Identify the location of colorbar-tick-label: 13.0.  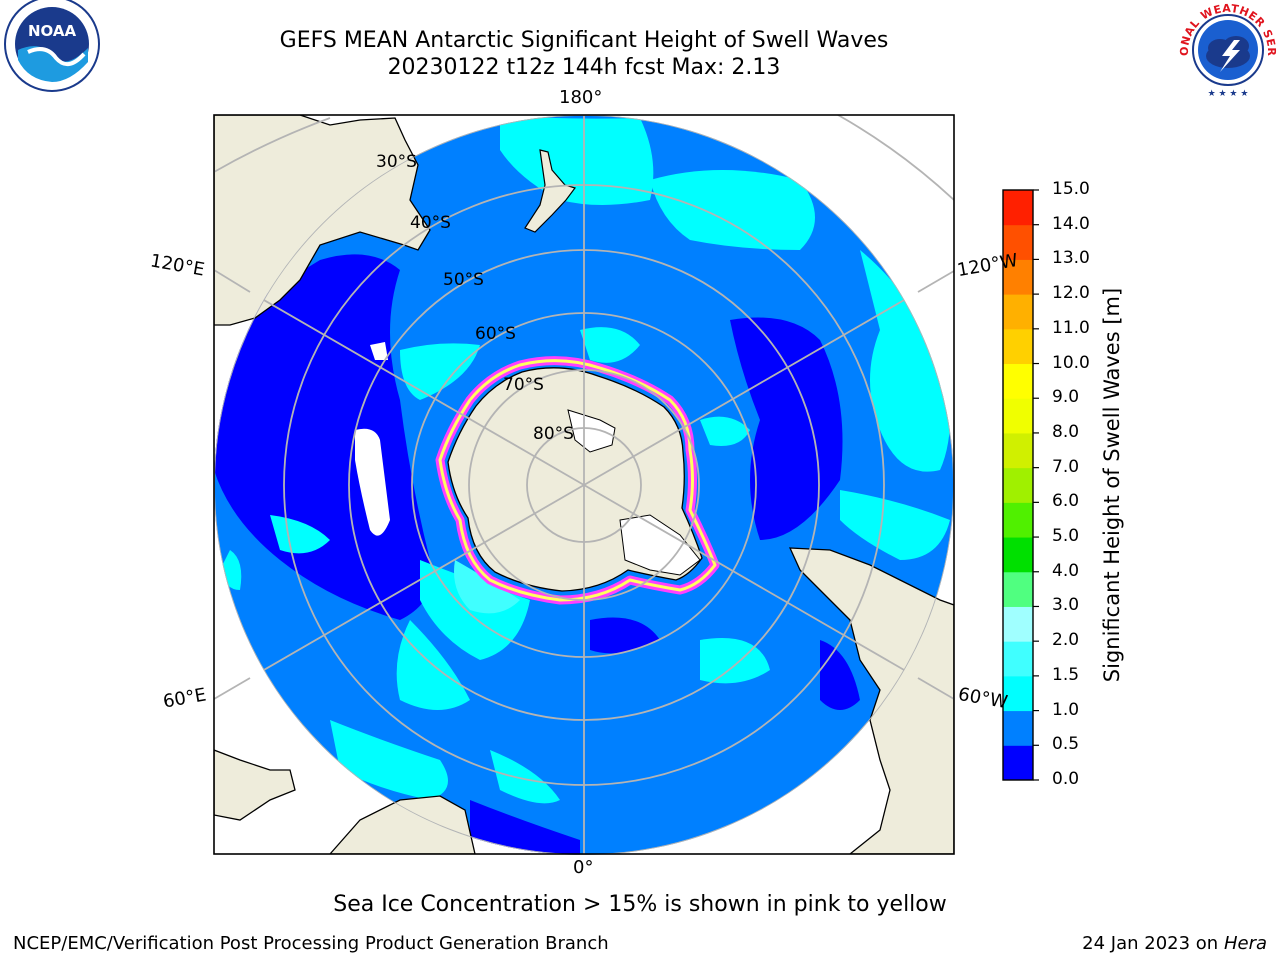
(1071, 258).